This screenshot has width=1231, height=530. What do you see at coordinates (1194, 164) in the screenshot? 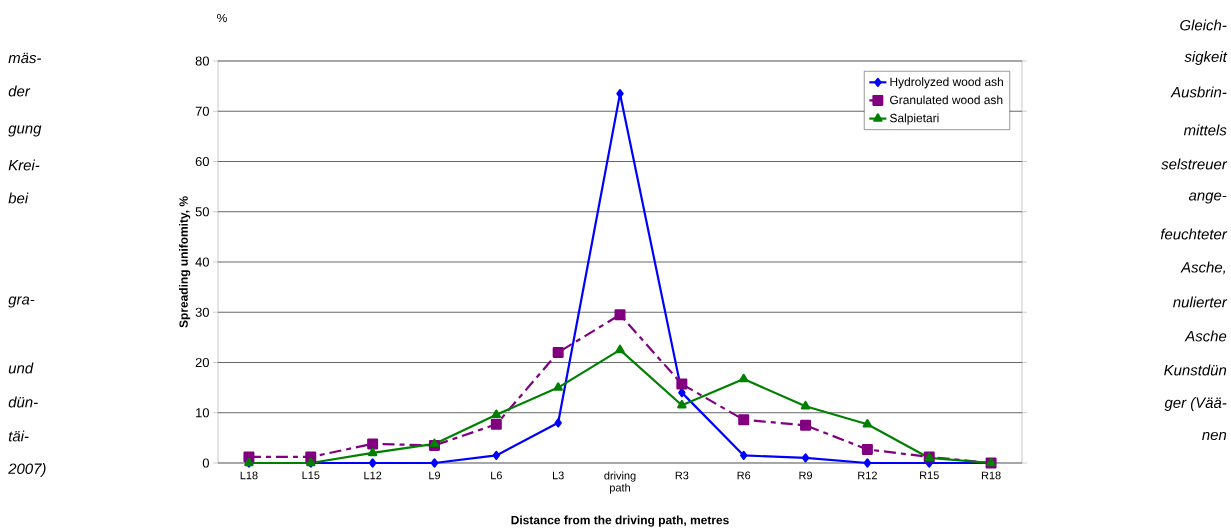
I see `text: selstreuer` at bounding box center [1194, 164].